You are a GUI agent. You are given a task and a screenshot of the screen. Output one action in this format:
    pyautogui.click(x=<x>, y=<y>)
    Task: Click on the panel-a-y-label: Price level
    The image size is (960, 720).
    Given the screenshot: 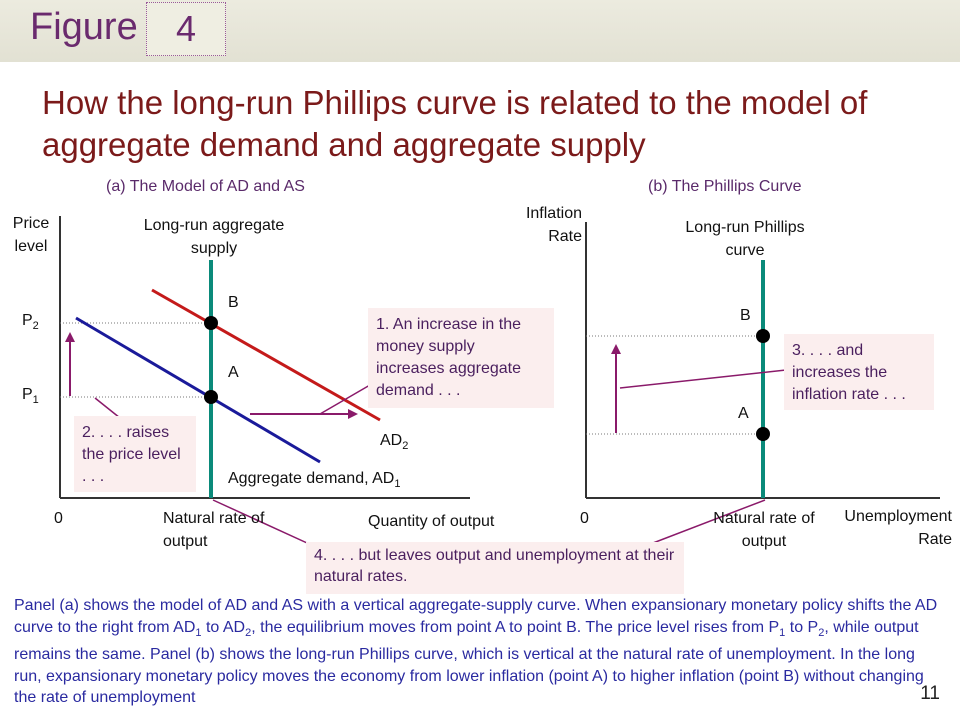 What is the action you would take?
    pyautogui.click(x=31, y=235)
    